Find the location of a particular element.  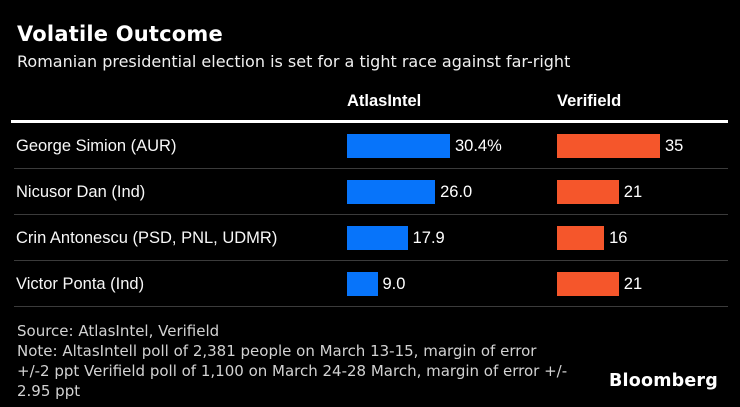

column-header-atlasintel: AtlasIntel is located at coordinates (384, 101).